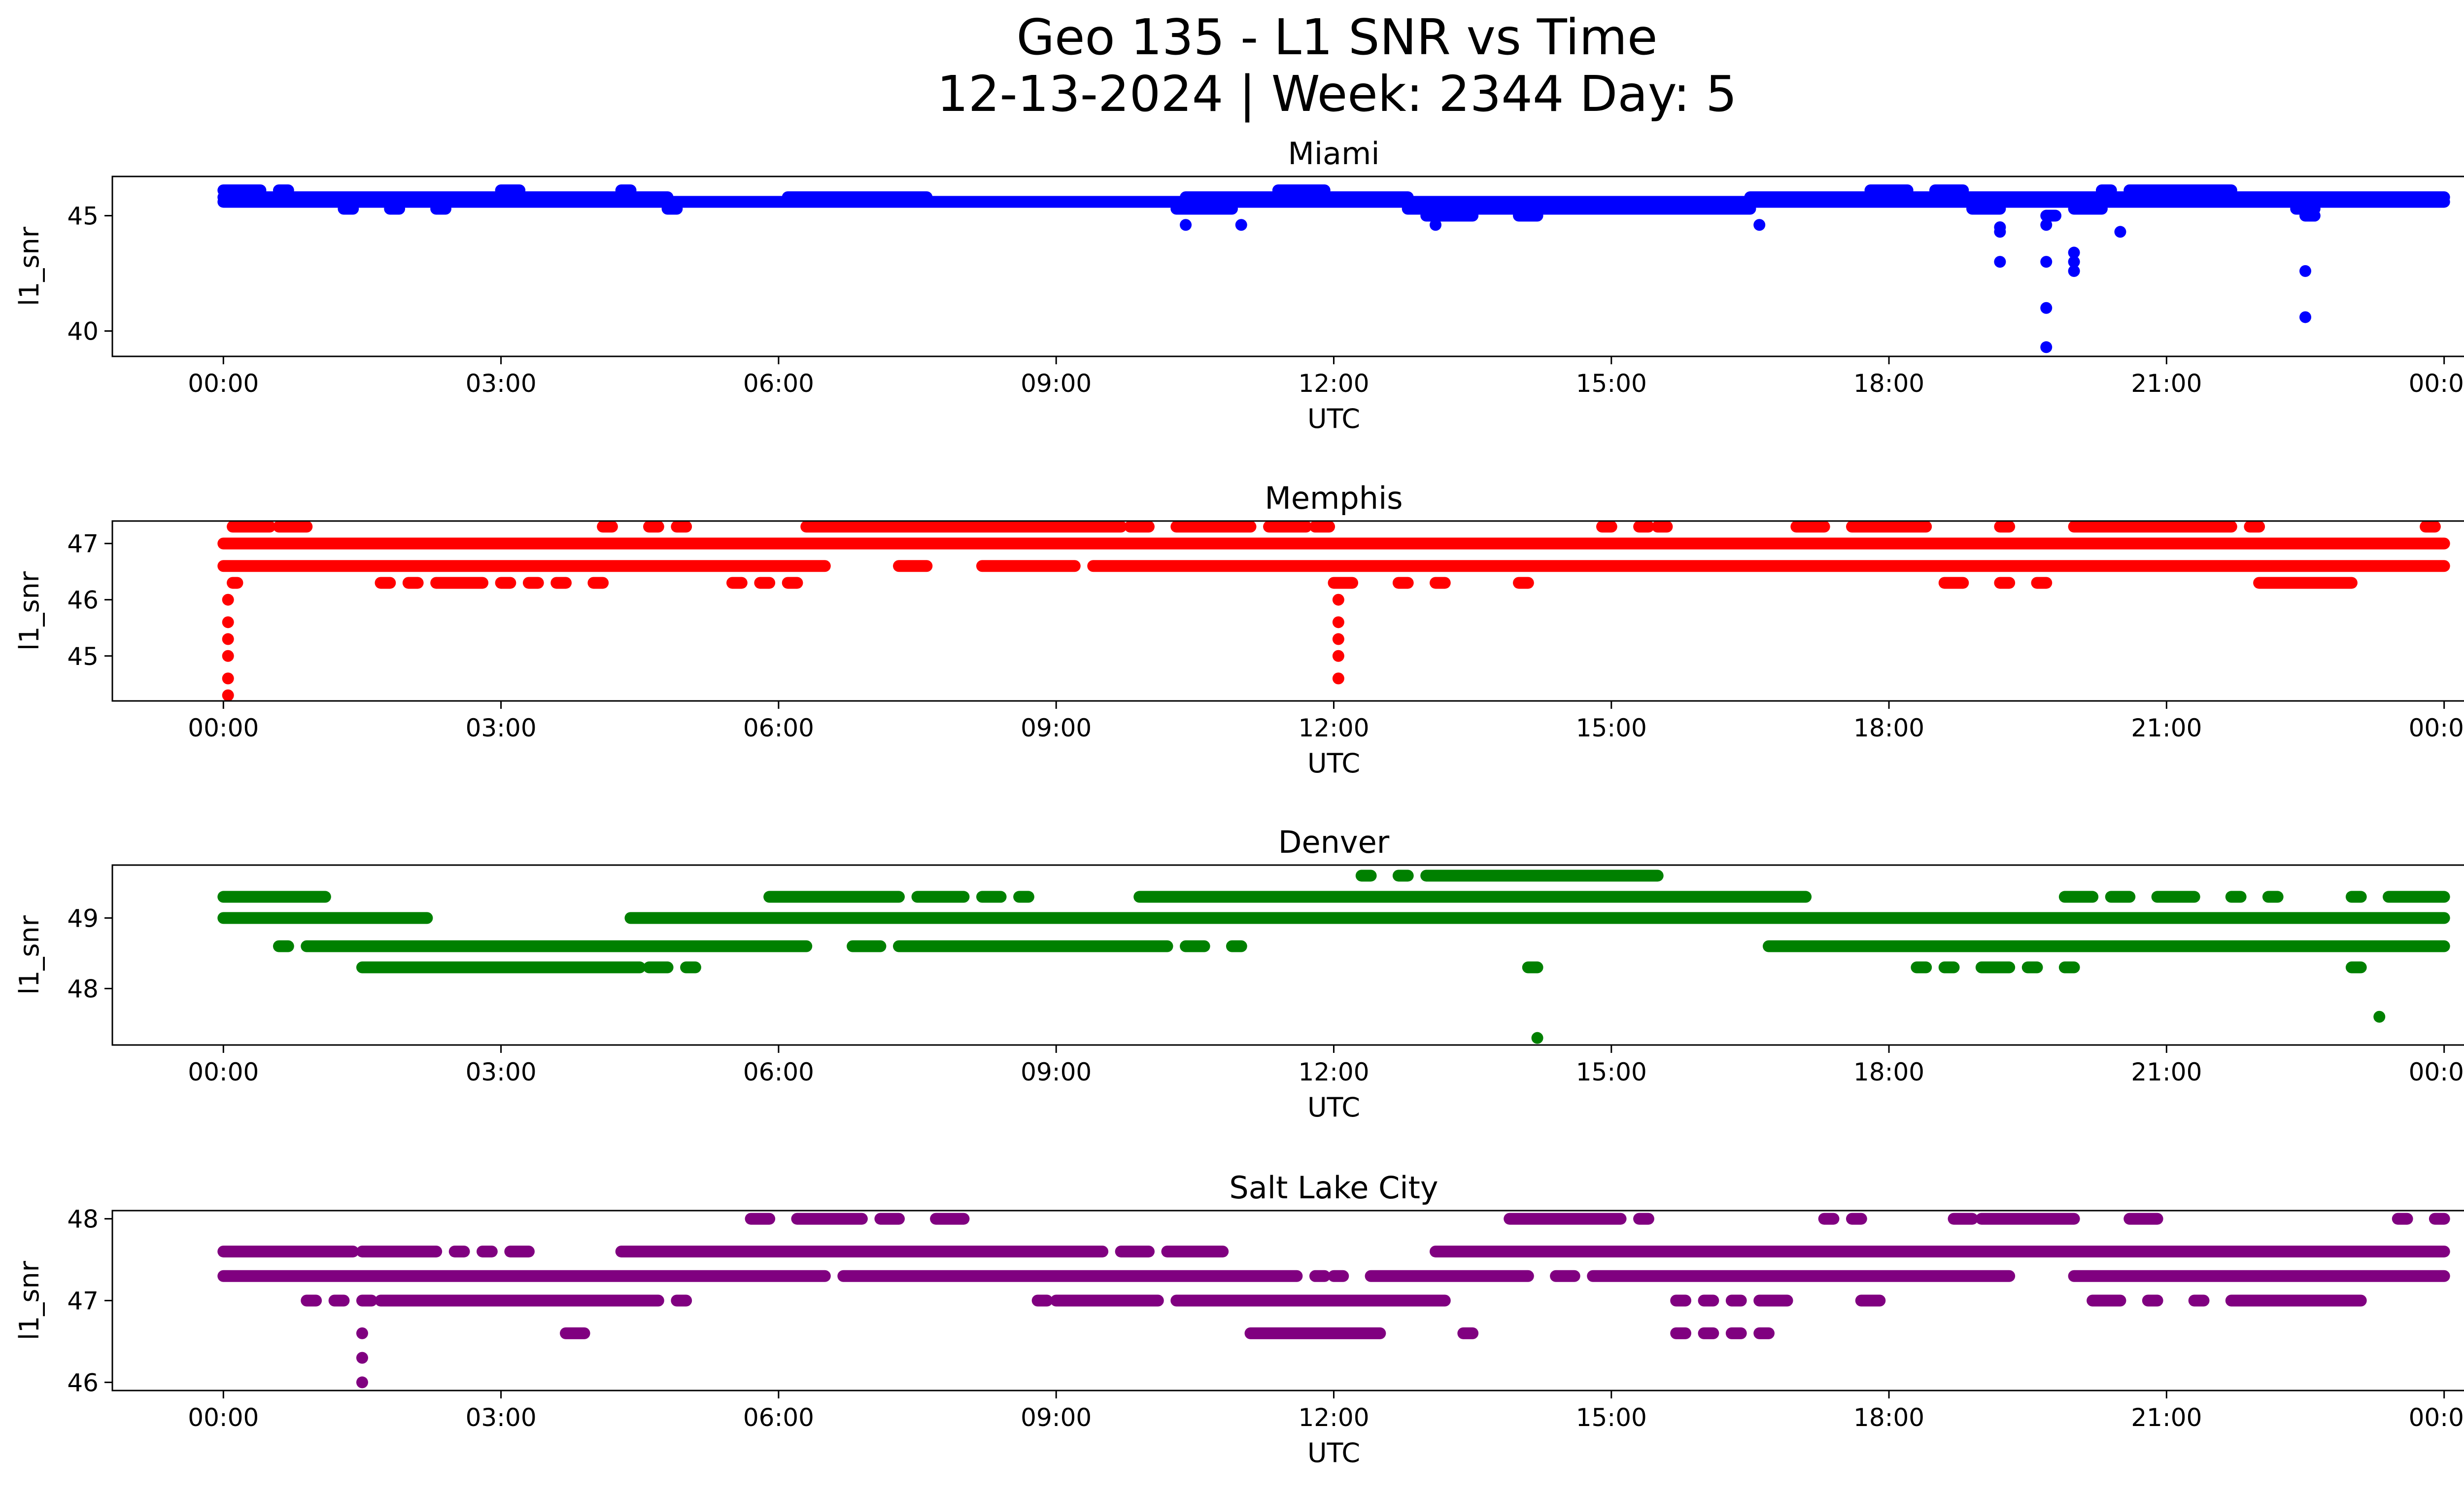  Describe the element at coordinates (1333, 1417) in the screenshot. I see `x-tick-label-salt-lake-city-4: 12:00` at that location.